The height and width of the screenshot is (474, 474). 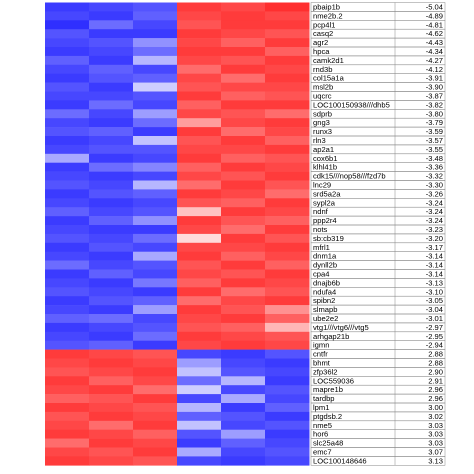 What do you see at coordinates (333, 380) in the screenshot?
I see `gene-name: LOC559036` at bounding box center [333, 380].